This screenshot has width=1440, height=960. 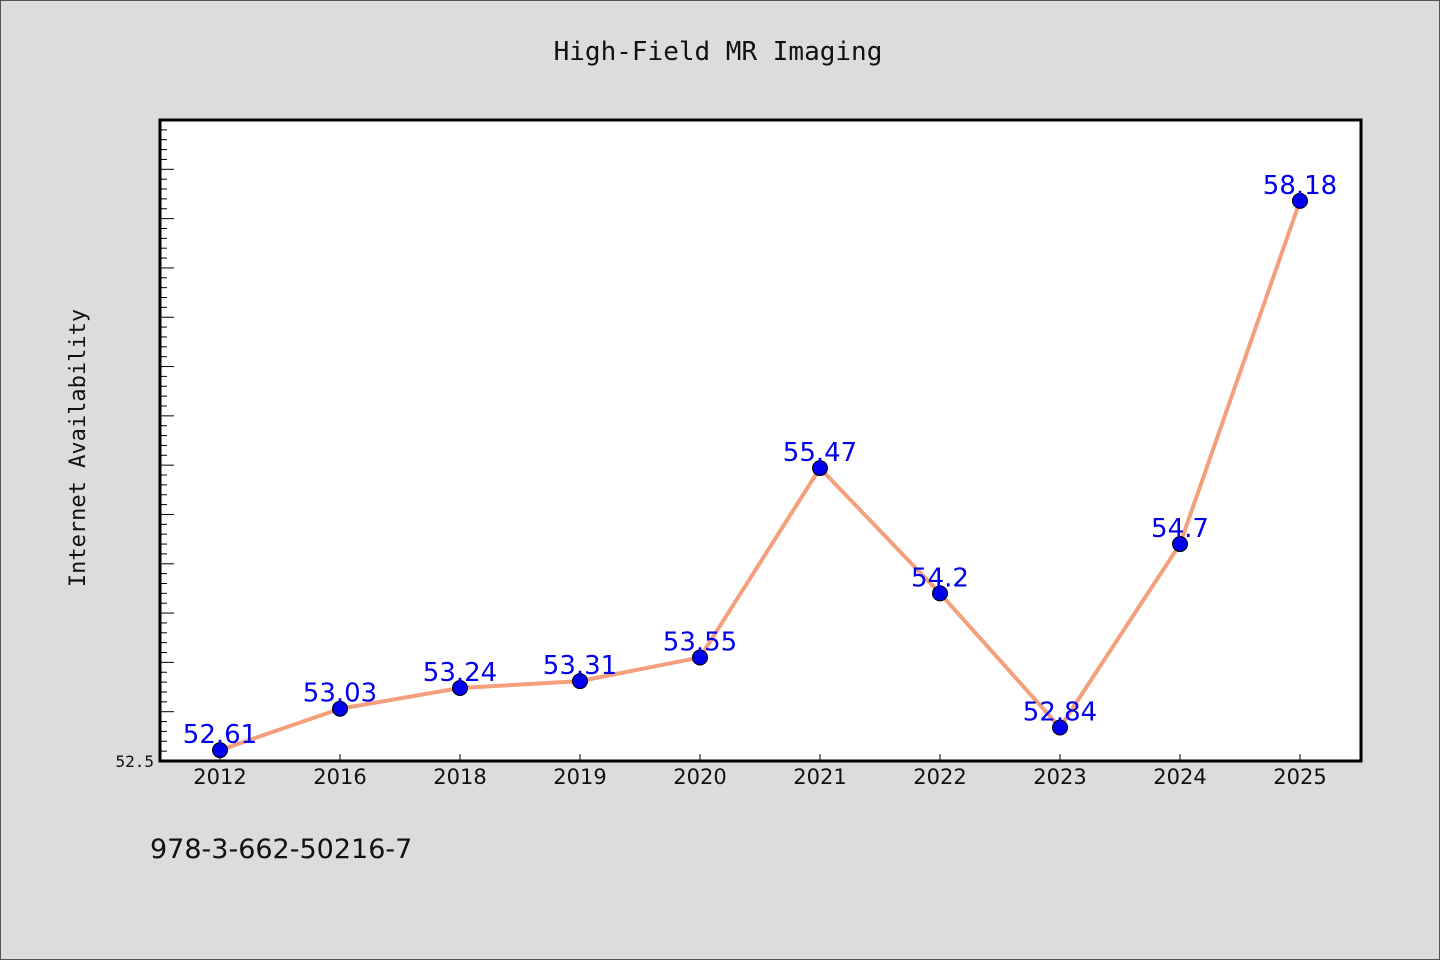 What do you see at coordinates (718, 52) in the screenshot?
I see `chart-title: High-Field MR Imaging` at bounding box center [718, 52].